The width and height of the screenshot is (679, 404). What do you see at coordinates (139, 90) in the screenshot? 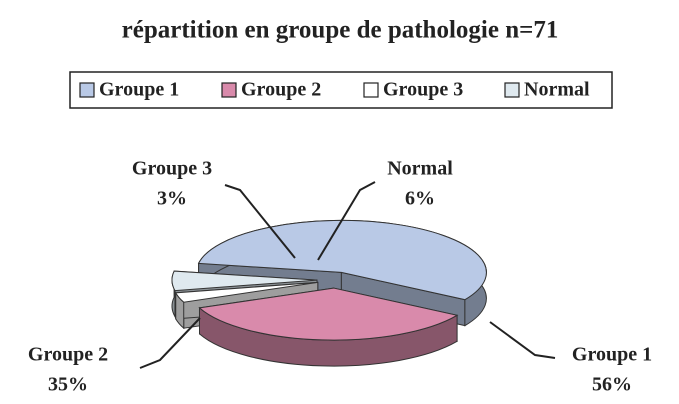
I see `legend-label: Groupe 1` at bounding box center [139, 90].